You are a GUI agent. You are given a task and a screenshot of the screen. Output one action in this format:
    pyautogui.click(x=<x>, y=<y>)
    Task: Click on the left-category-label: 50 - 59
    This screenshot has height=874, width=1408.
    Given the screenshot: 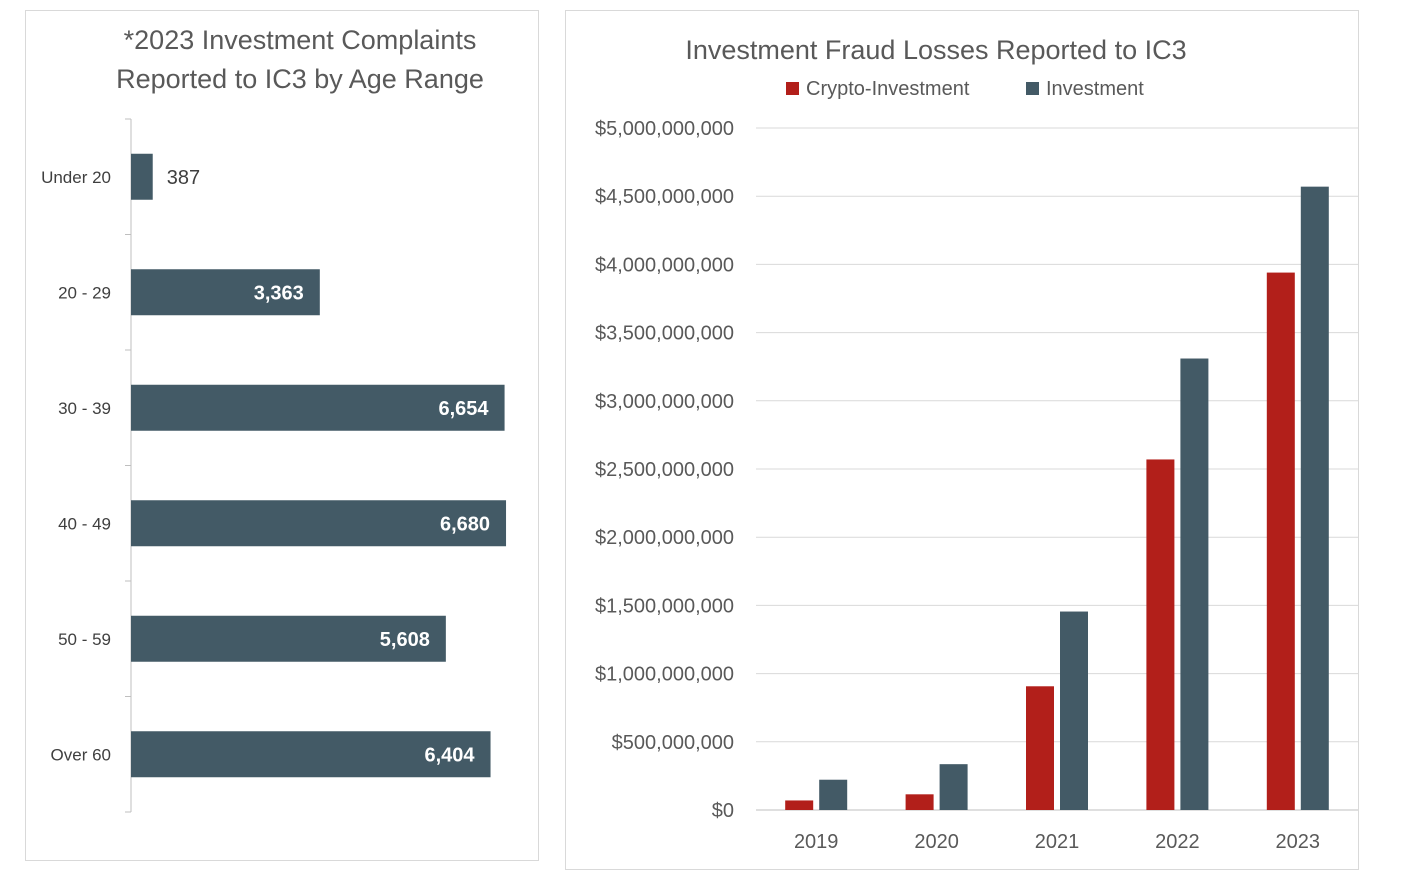 What is the action you would take?
    pyautogui.click(x=84, y=639)
    